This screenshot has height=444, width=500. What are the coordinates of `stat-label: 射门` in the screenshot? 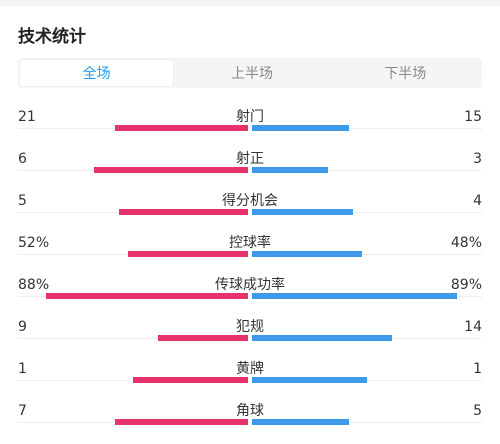 It's located at (250, 117).